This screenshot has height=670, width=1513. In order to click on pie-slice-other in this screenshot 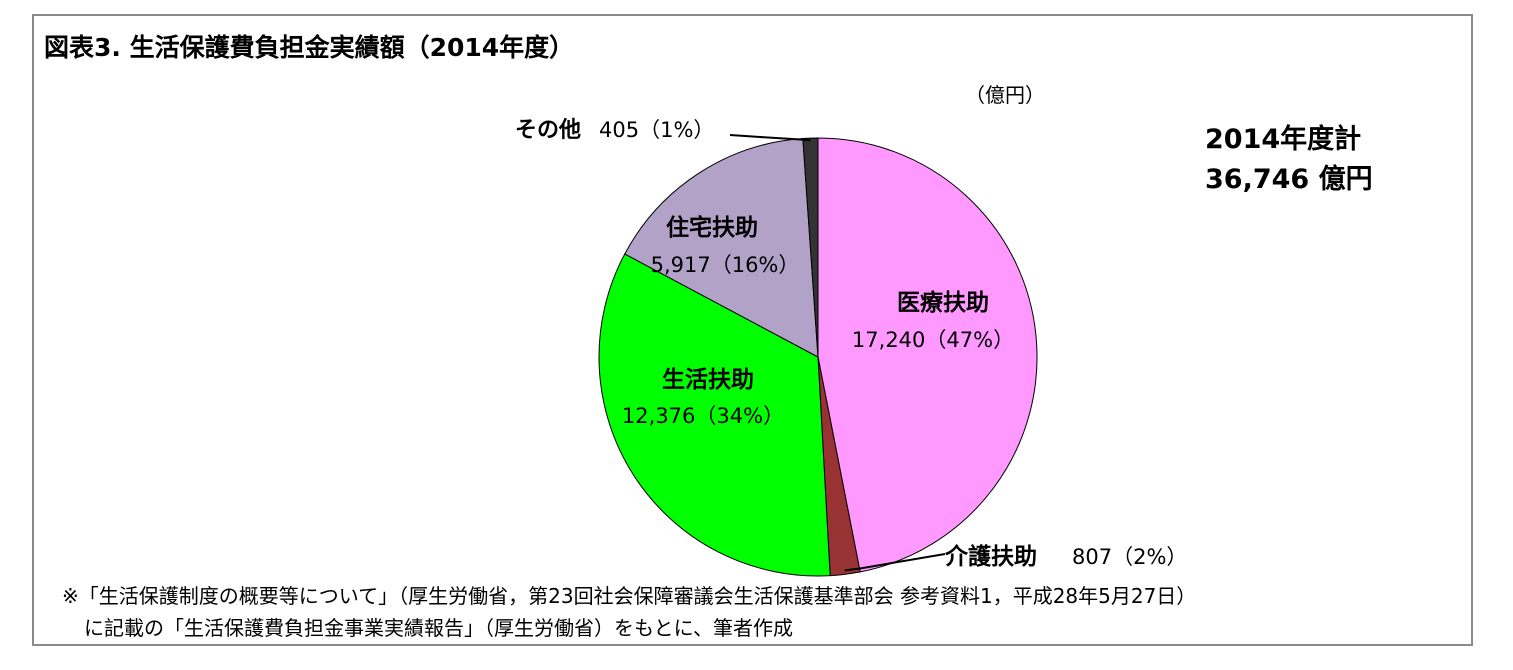, I will do `click(810, 247)`.